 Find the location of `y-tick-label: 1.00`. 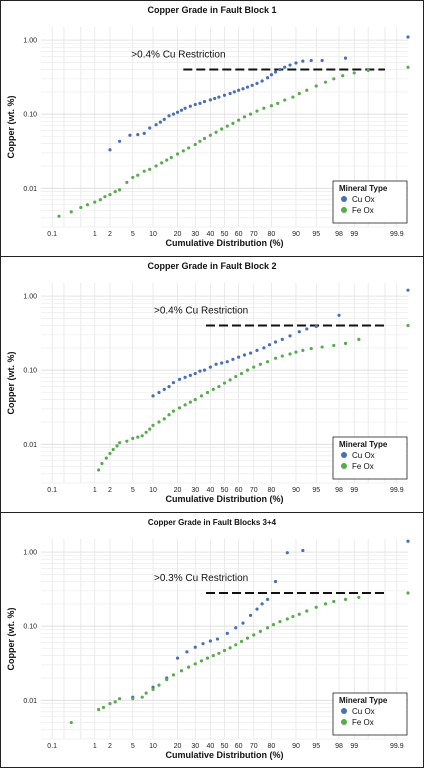

y-tick-label: 1.00 is located at coordinates (30, 553).